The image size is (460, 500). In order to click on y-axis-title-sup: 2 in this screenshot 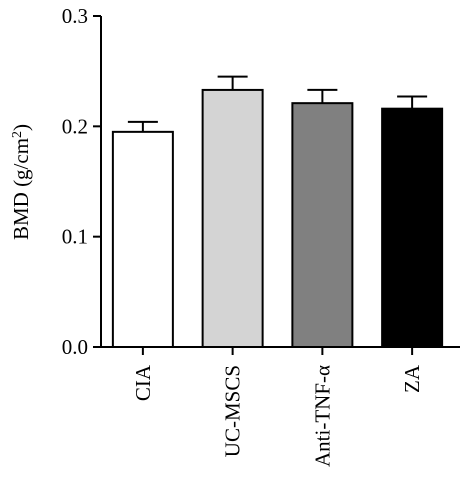, I will do `click(17, 134)`.